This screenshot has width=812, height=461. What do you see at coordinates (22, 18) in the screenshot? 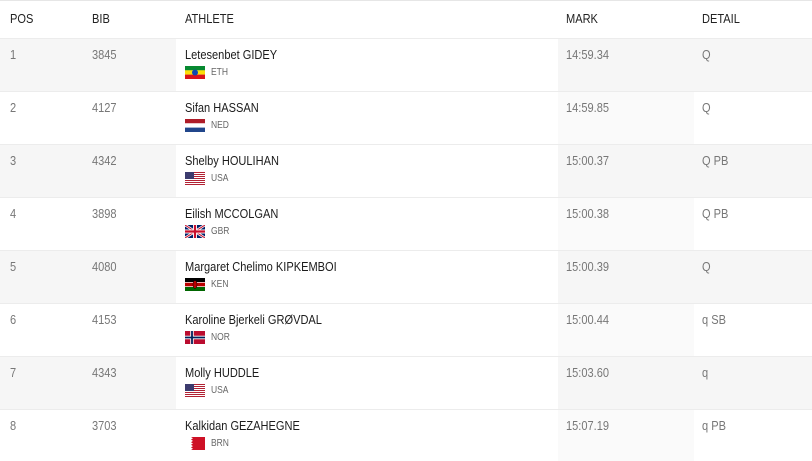
I see `header-pos: POS` at bounding box center [22, 18].